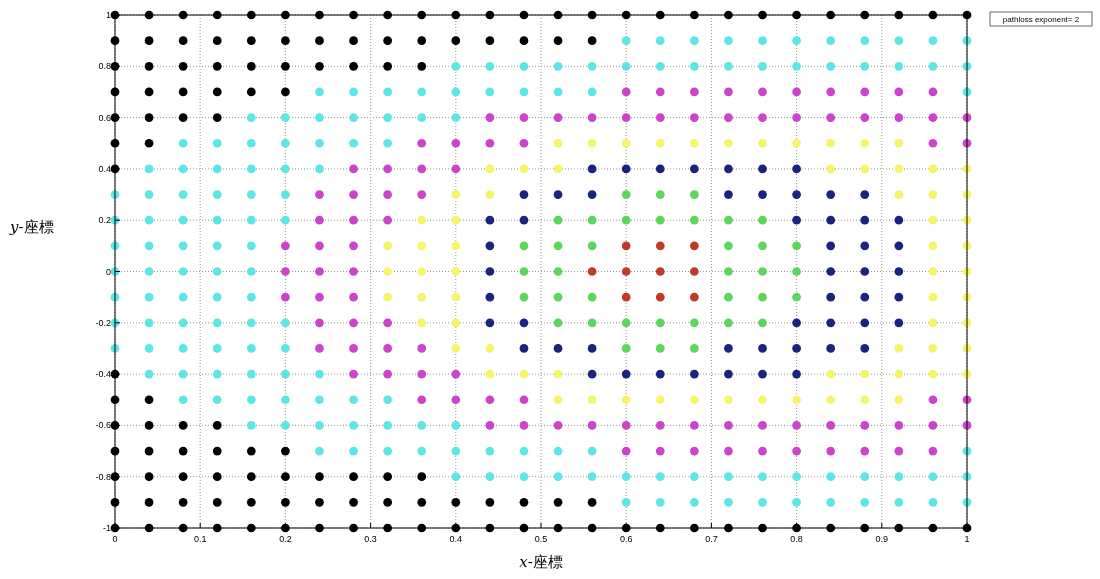  I want to click on y-tick-label: -0.8, so click(103, 476).